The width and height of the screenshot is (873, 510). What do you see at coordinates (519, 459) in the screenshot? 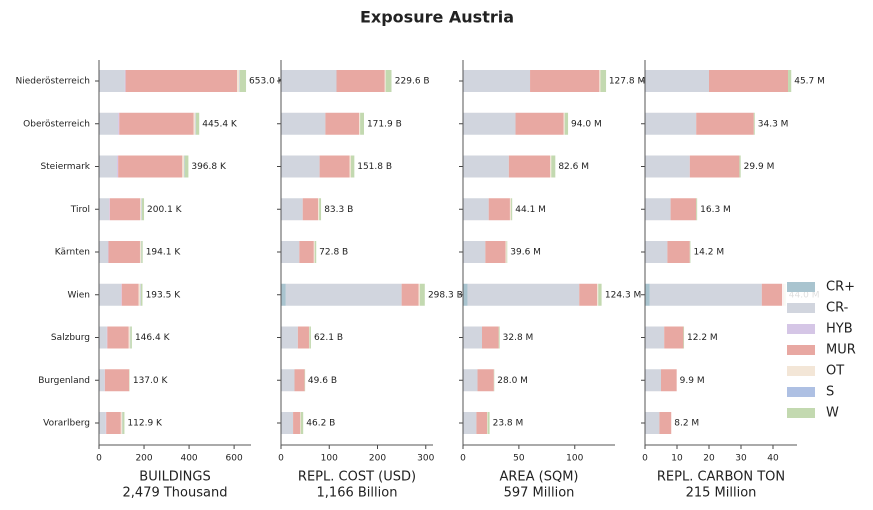
I see `x-tick-label: 50` at bounding box center [519, 459].